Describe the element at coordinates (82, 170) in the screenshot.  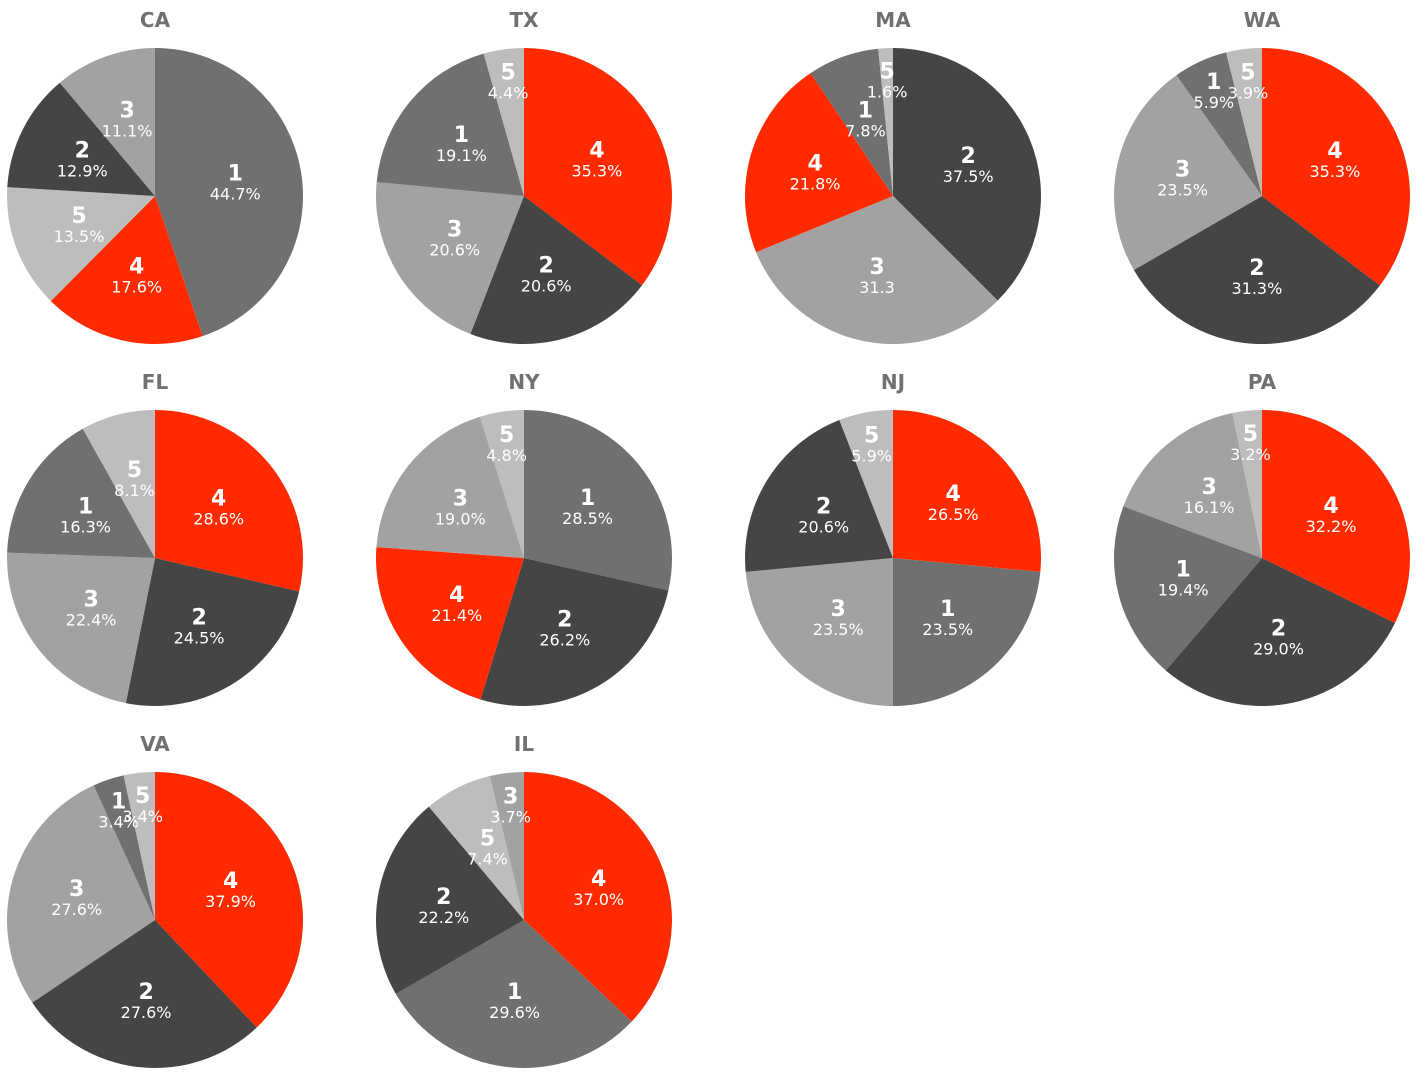
I see `slice-percent-label: 12.9%` at that location.